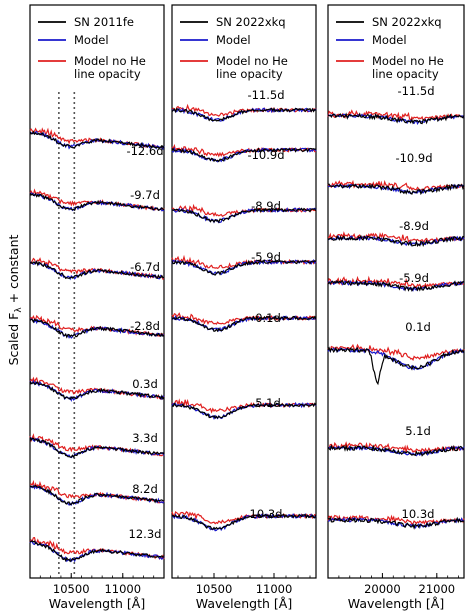 This screenshot has height=612, width=474. What do you see at coordinates (145, 267) in the screenshot?
I see `phase-label: -6.7d` at bounding box center [145, 267].